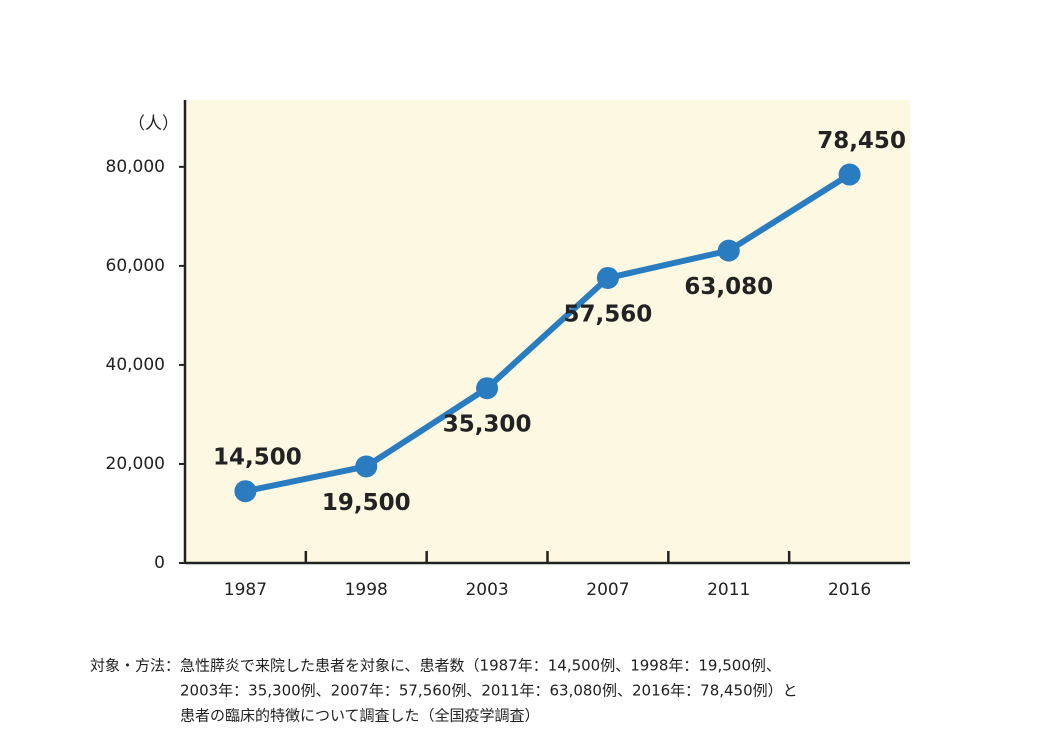 This screenshot has width=1056, height=748. I want to click on data-label: 35,300, so click(487, 425).